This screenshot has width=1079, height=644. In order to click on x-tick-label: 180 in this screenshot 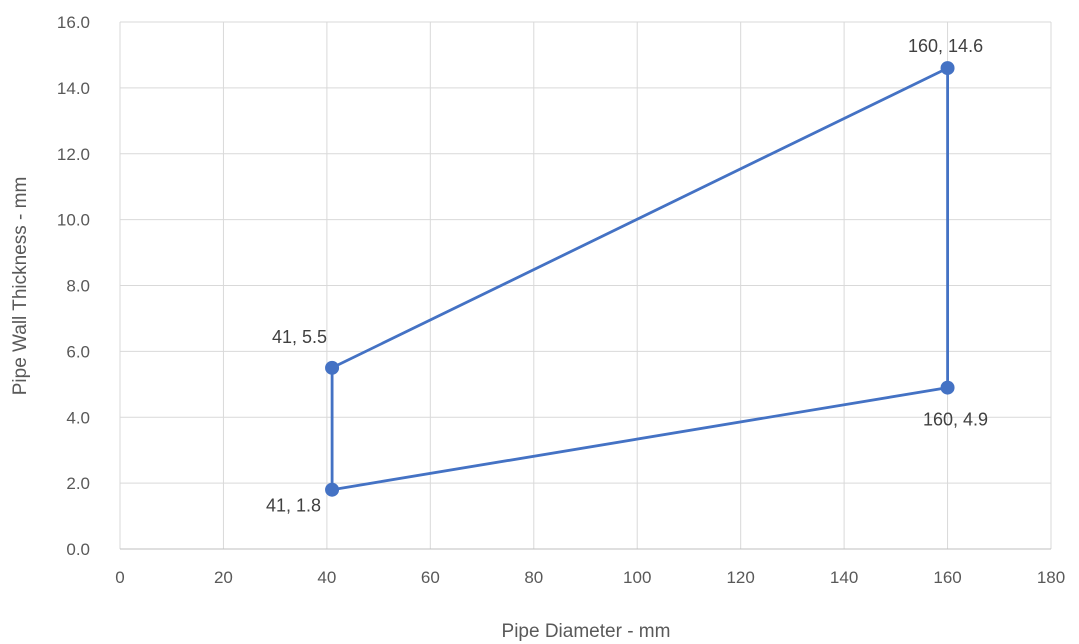, I will do `click(1051, 577)`.